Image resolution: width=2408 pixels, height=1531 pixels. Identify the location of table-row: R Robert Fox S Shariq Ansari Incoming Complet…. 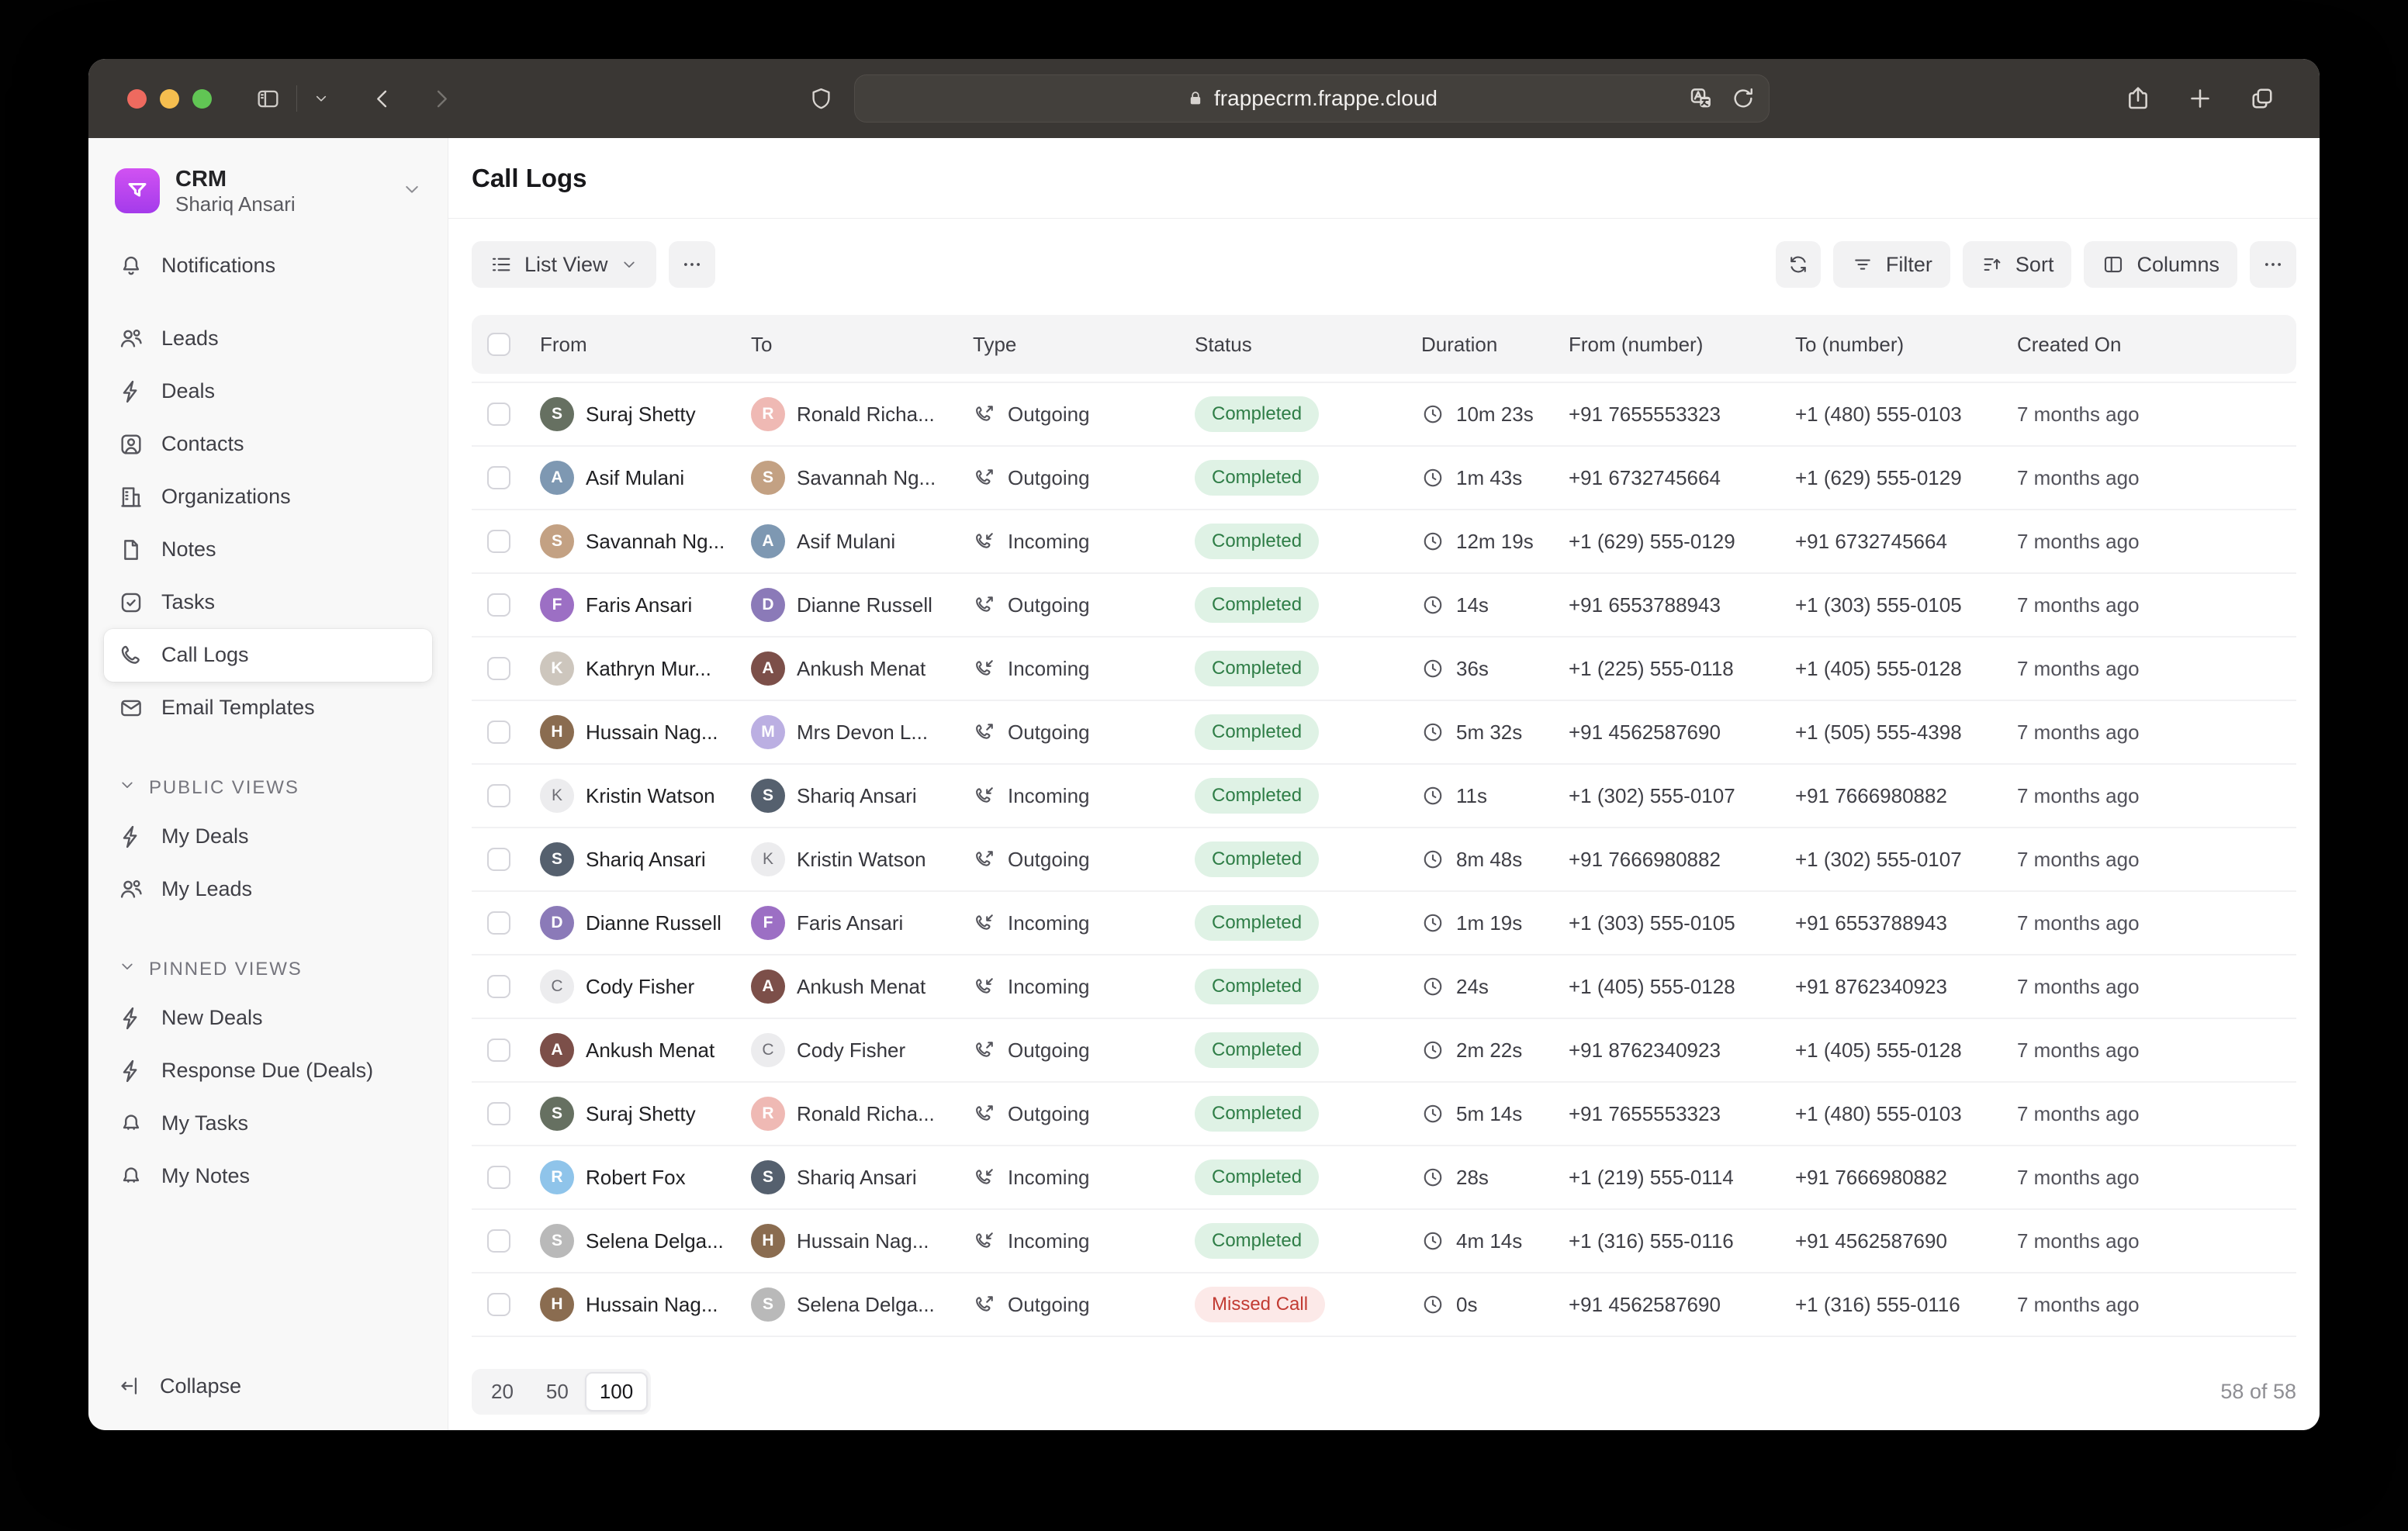
(1384, 1178).